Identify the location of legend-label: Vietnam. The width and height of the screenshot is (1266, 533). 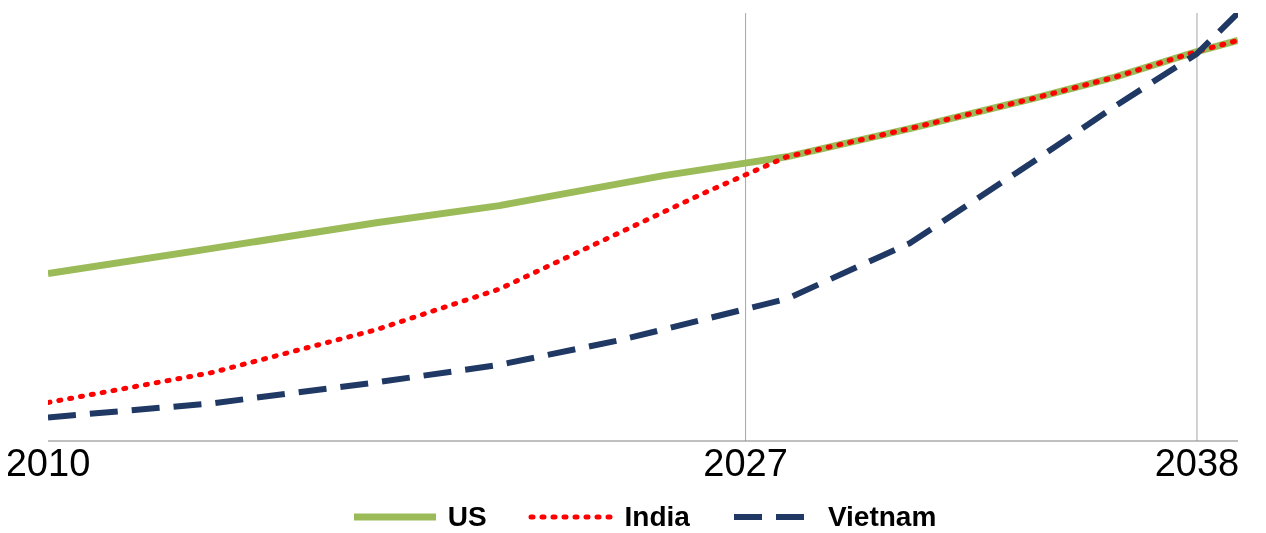
(882, 517).